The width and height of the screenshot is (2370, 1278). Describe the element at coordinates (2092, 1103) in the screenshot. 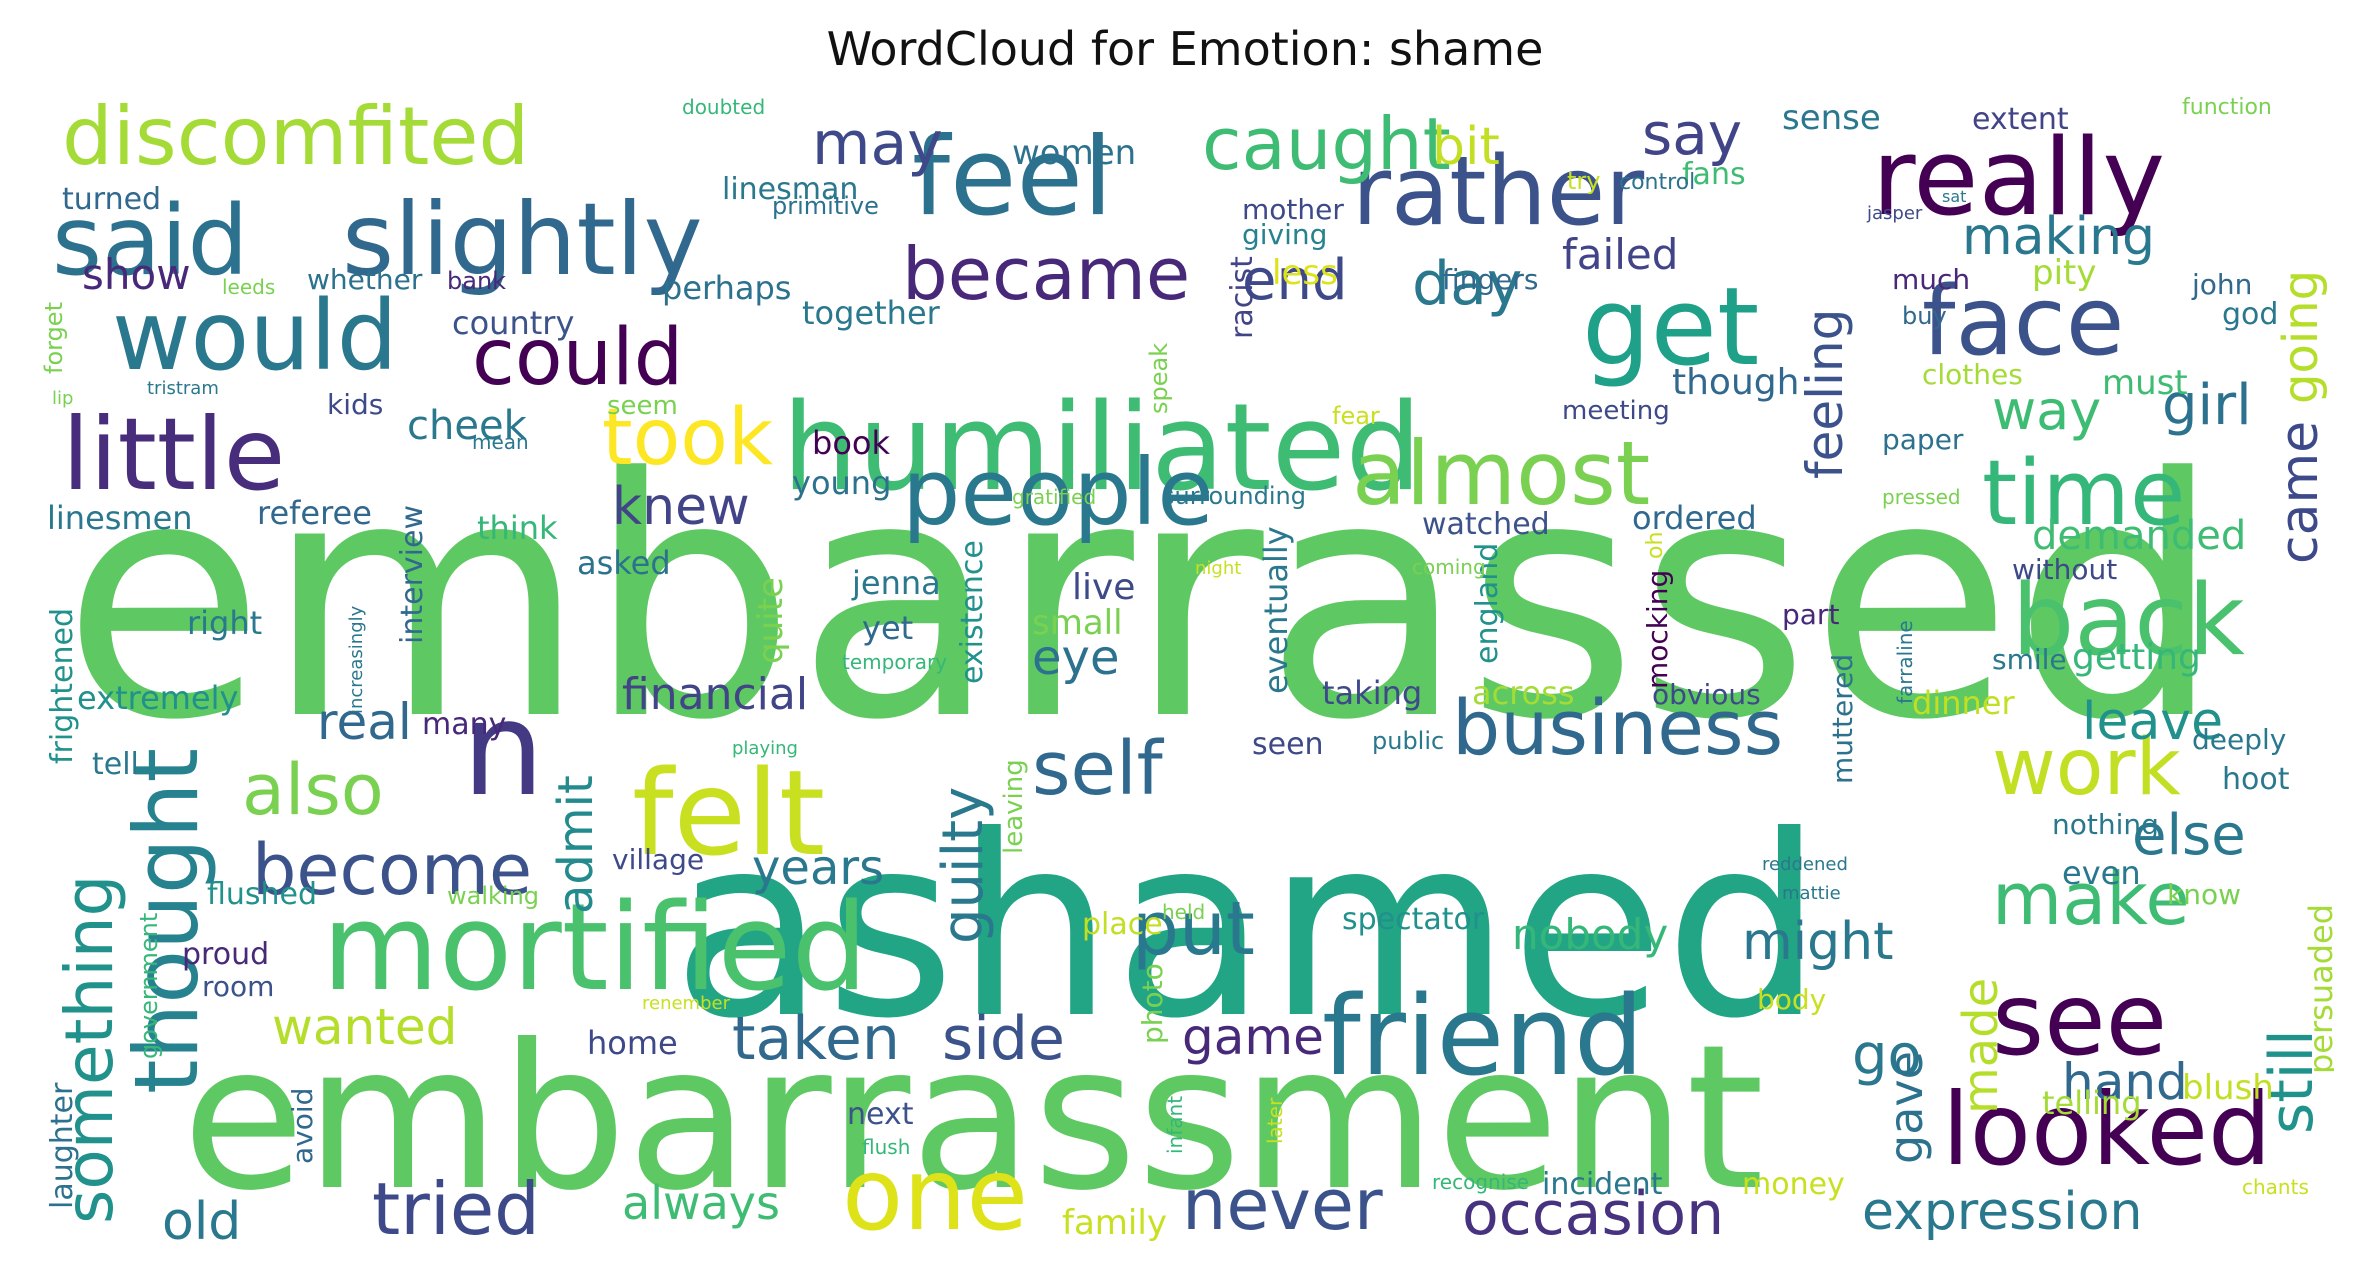

I see `word-telling: telling` at that location.